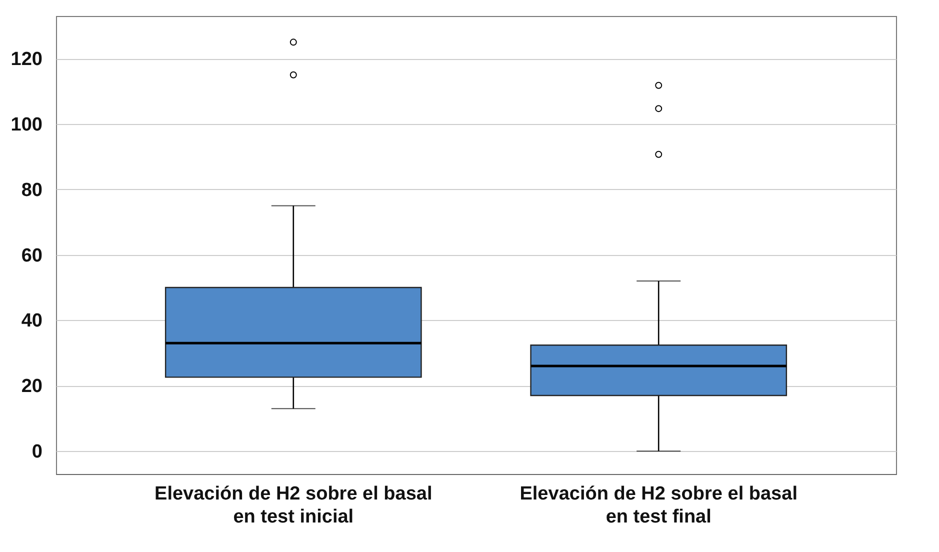  Describe the element at coordinates (31, 321) in the screenshot. I see `y-tick-label: 40` at that location.